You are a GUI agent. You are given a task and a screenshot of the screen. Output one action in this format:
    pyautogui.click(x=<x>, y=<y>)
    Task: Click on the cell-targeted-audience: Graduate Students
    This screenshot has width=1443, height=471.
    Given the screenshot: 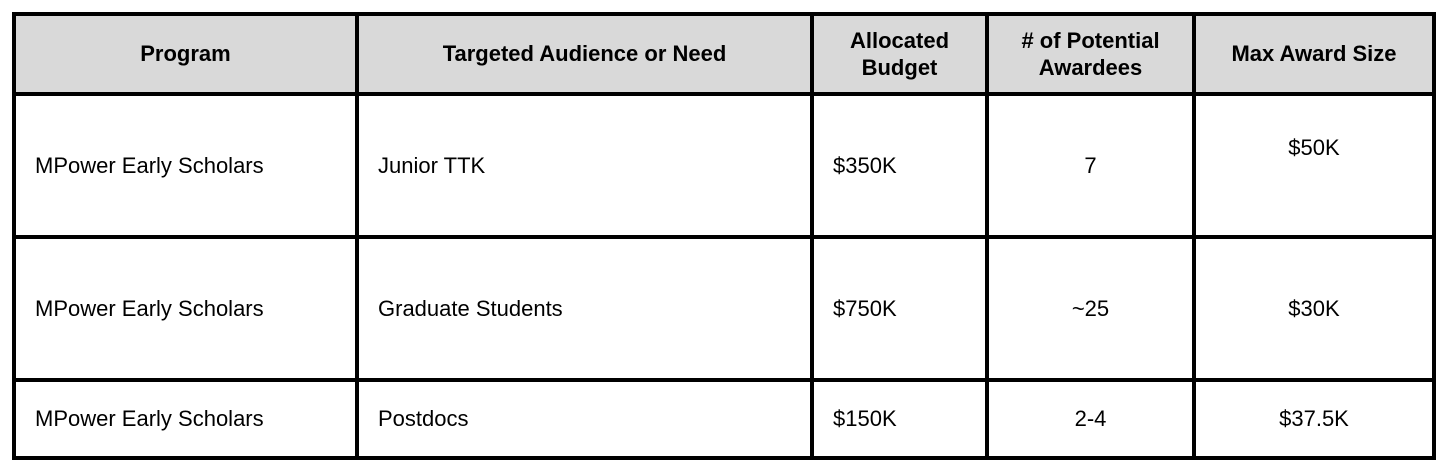 What is the action you would take?
    pyautogui.click(x=584, y=308)
    